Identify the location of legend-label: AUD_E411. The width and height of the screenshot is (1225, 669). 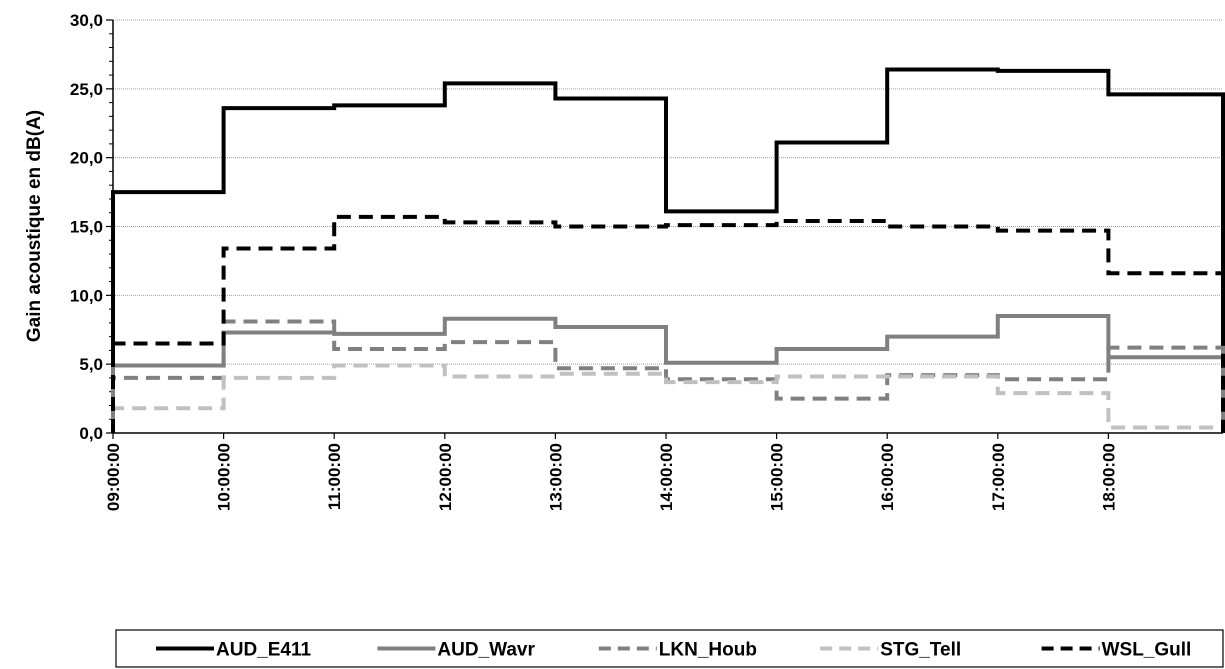
(263, 650).